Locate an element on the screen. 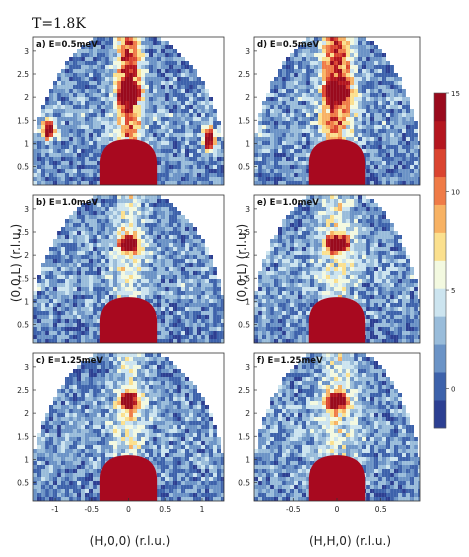 This screenshot has height=557, width=469. panel: a) E=0.5meV 3 2.5 2 1.5 1 0.5 is located at coordinates (121, 111).